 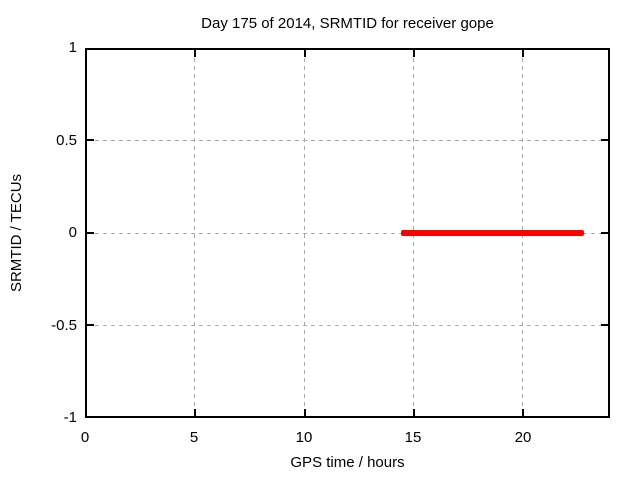 What do you see at coordinates (85, 437) in the screenshot?
I see `xtick-label-0: 0` at bounding box center [85, 437].